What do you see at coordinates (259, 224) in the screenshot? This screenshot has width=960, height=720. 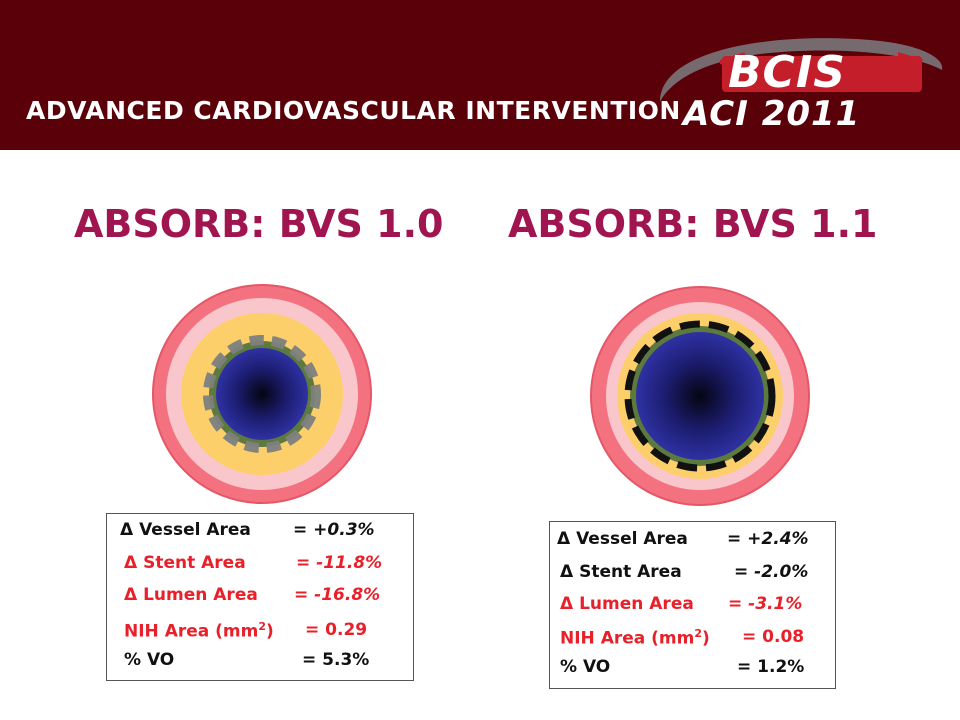 I see `title-bvs-1-0: ABSORB: BVS 1.0` at bounding box center [259, 224].